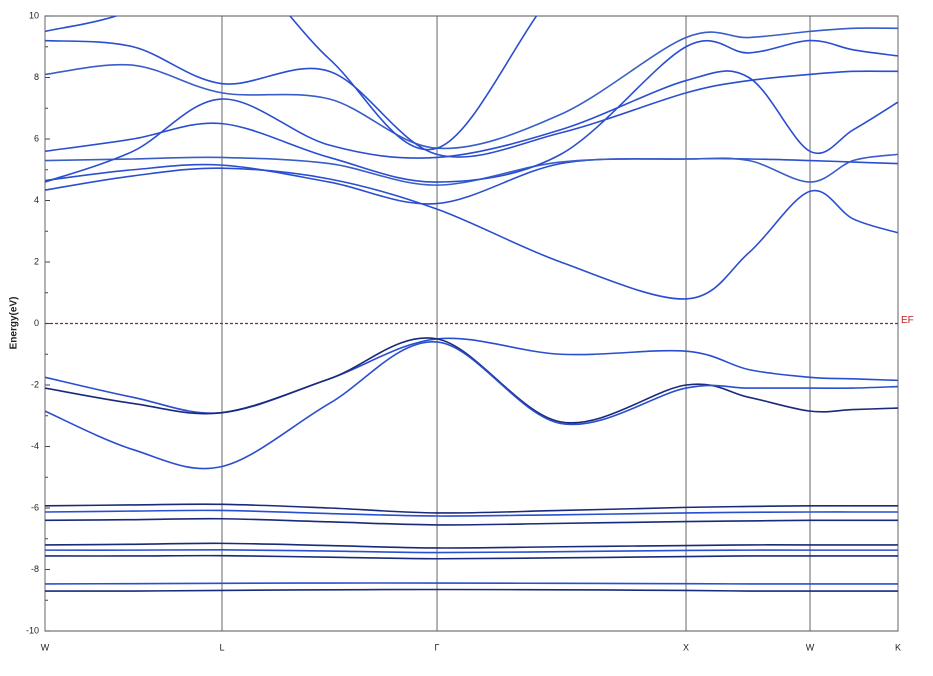 This screenshot has width=933, height=676. I want to click on y-tick-label: -8, so click(35, 569).